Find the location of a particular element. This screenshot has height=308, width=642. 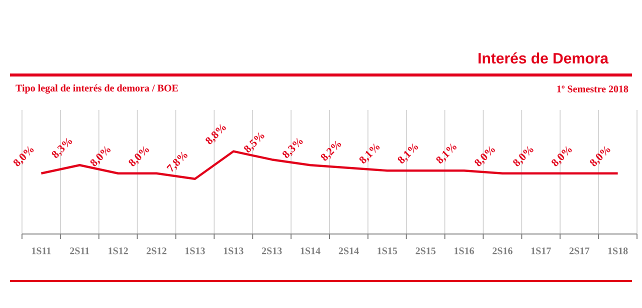

x-tick-label: 1S15 is located at coordinates (388, 251).